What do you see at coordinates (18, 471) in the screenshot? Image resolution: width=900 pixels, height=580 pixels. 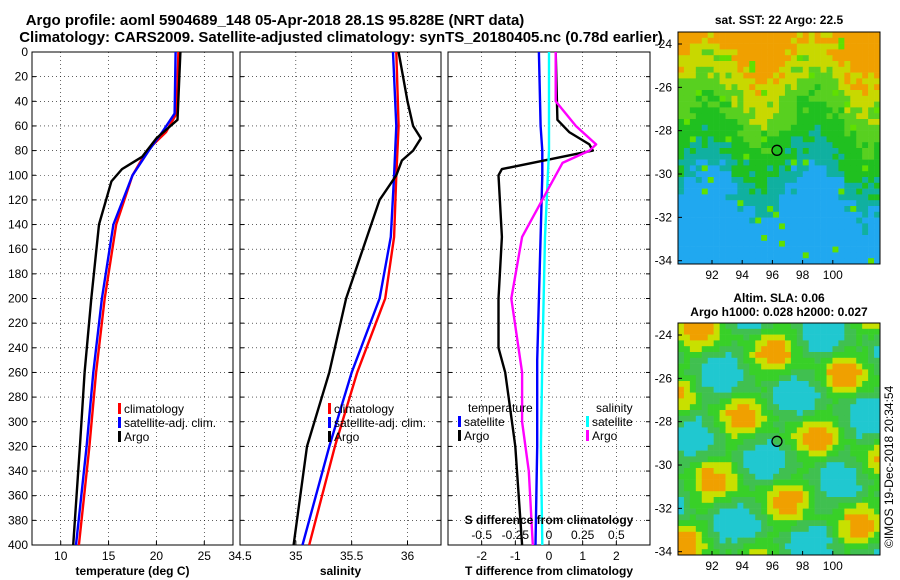 I see `y-tick-label: 340` at bounding box center [18, 471].